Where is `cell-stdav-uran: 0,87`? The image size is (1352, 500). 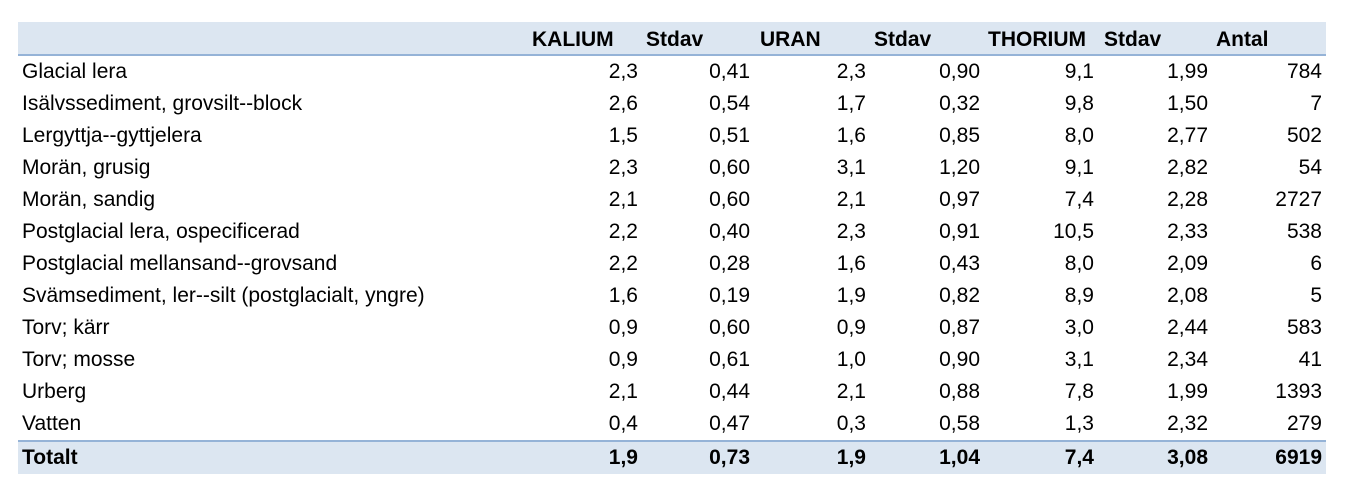 cell-stdav-uran: 0,87 is located at coordinates (959, 327).